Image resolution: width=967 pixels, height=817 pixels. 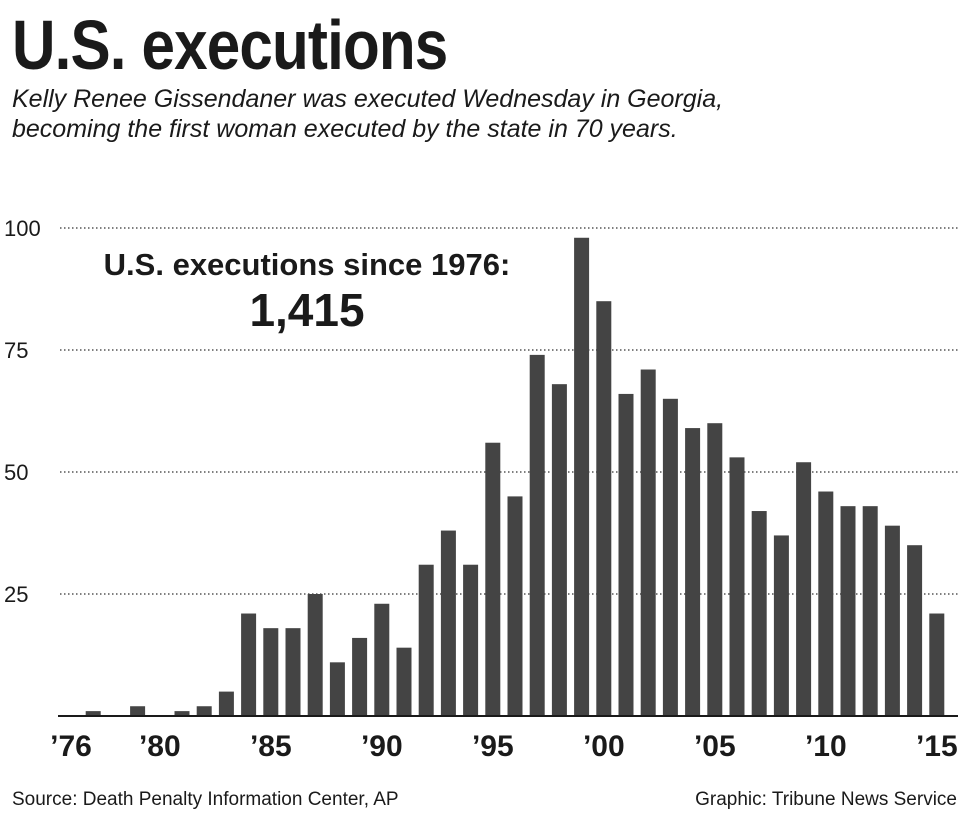 I want to click on y-tick-label: 100, so click(x=22, y=228).